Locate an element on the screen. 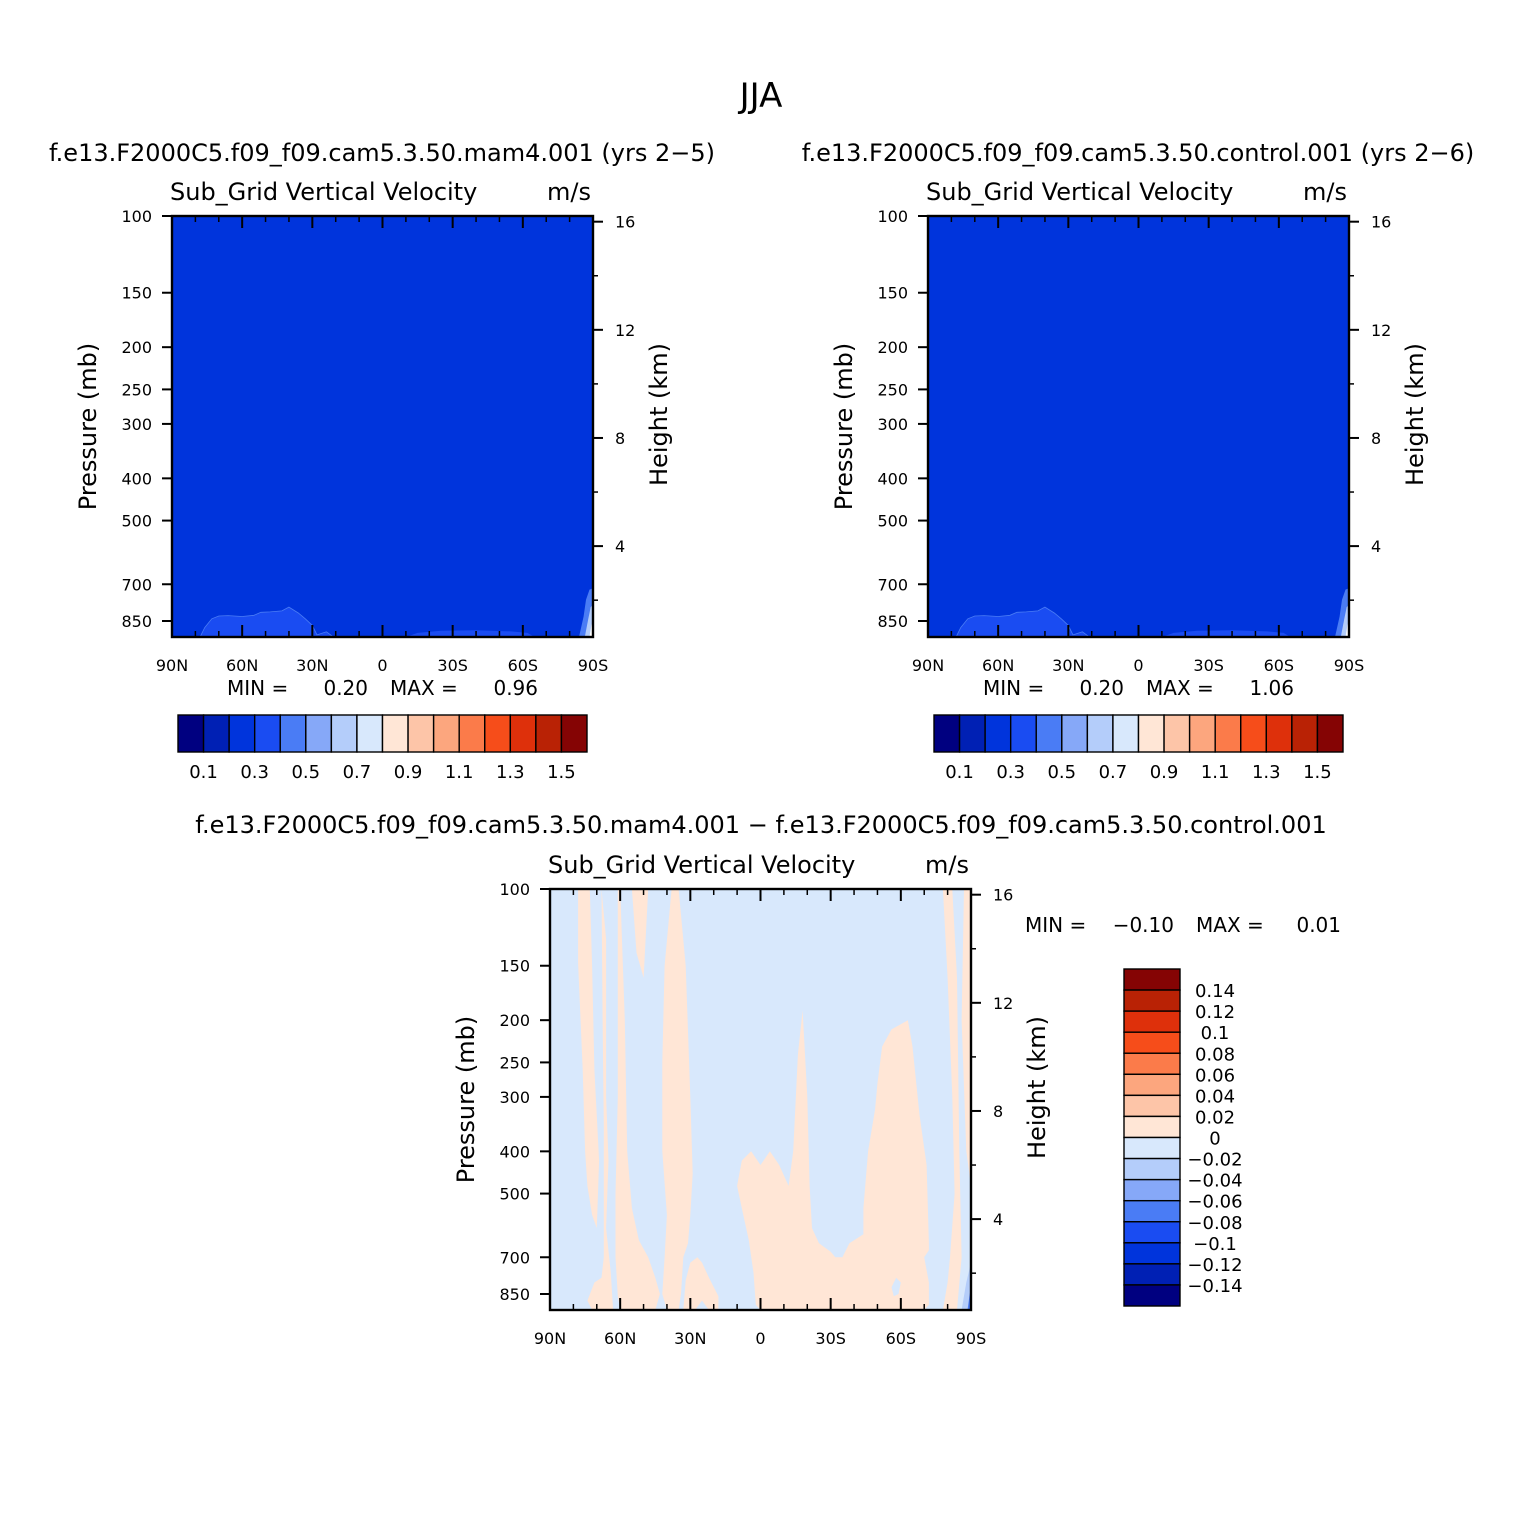  y-tick-label: 850 is located at coordinates (892, 621).